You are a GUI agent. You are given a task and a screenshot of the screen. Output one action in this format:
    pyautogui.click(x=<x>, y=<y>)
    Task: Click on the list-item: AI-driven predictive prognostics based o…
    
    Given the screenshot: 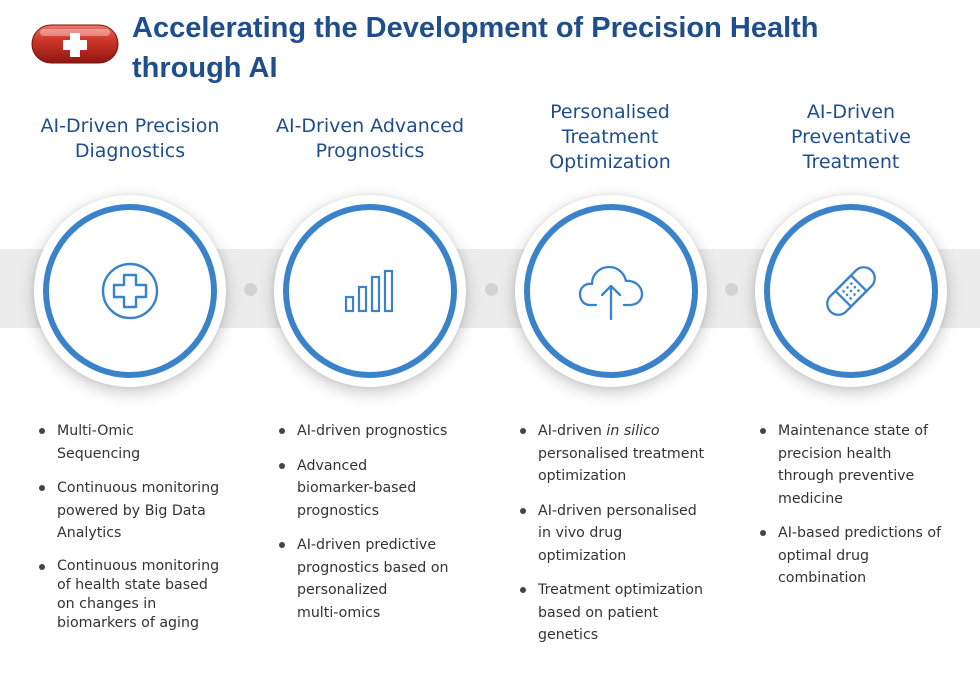 What is the action you would take?
    pyautogui.click(x=376, y=579)
    